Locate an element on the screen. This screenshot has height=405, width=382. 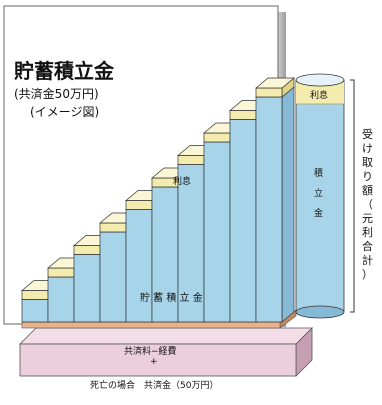
received-amount-char: ） is located at coordinates (367, 274).